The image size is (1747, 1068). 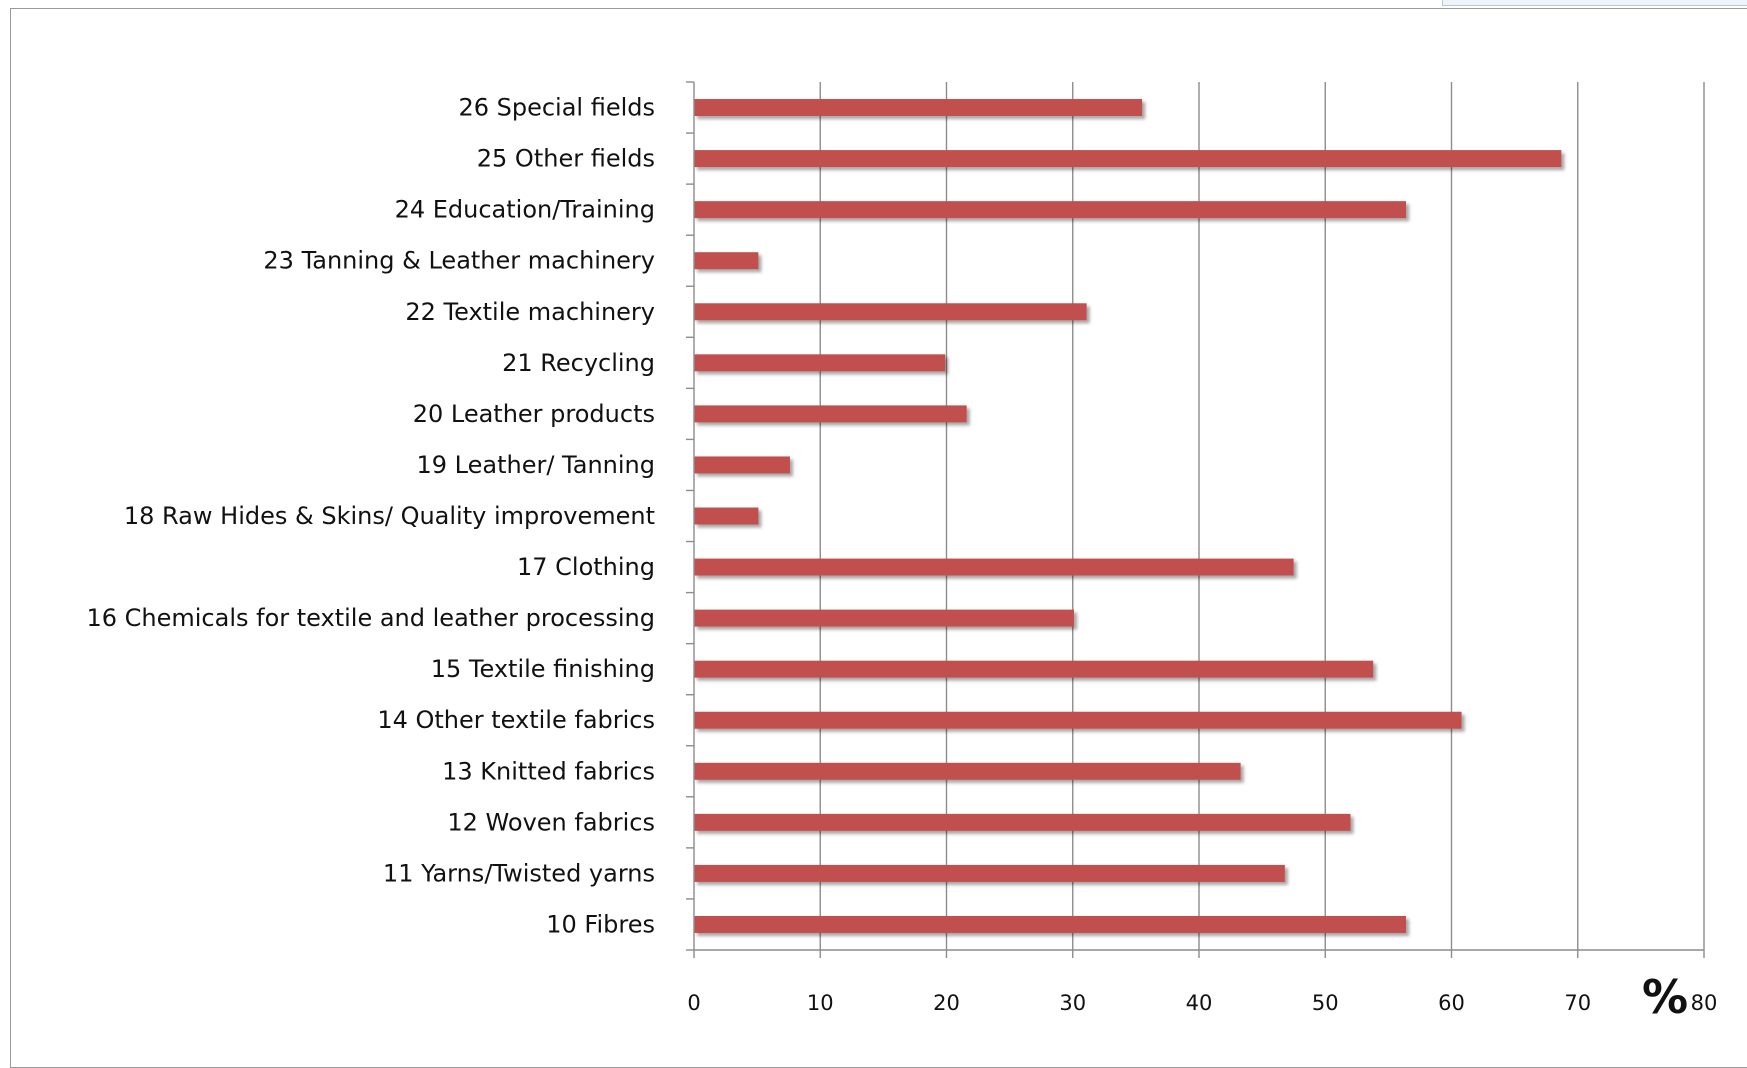 I want to click on category-label: 26 Special fields, so click(x=556, y=108).